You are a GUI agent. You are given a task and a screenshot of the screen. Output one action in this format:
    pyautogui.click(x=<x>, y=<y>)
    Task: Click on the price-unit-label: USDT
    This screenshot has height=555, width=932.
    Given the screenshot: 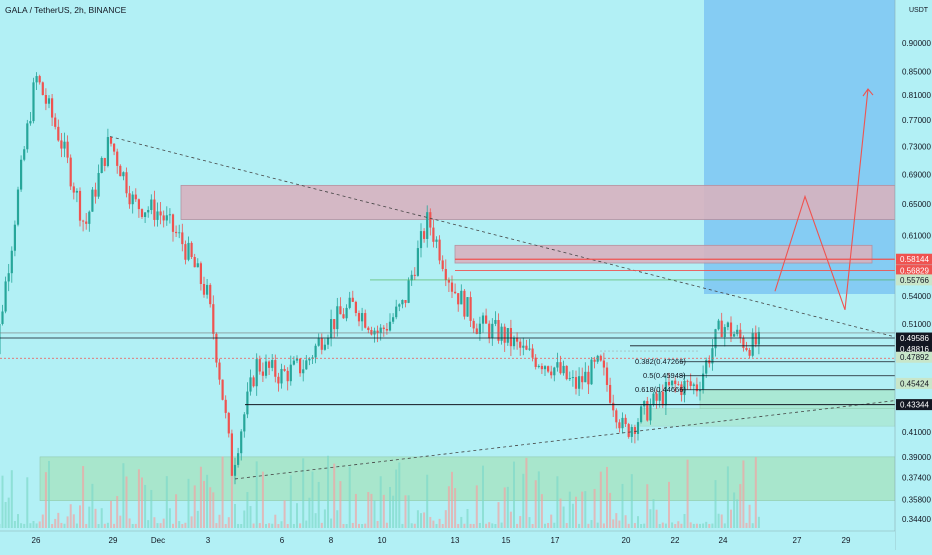 What is the action you would take?
    pyautogui.click(x=919, y=10)
    